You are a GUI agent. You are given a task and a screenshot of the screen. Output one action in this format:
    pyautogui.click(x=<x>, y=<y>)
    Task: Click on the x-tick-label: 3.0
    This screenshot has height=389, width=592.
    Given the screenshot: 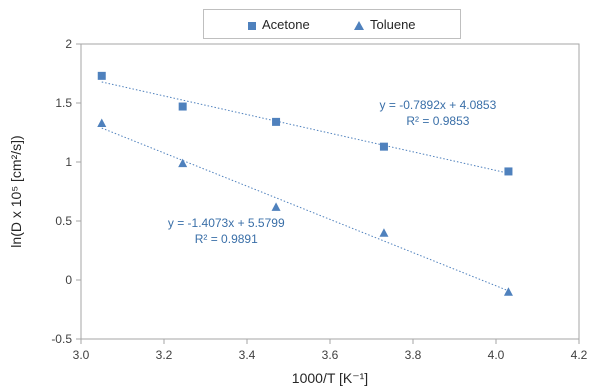 What is the action you would take?
    pyautogui.click(x=81, y=355)
    